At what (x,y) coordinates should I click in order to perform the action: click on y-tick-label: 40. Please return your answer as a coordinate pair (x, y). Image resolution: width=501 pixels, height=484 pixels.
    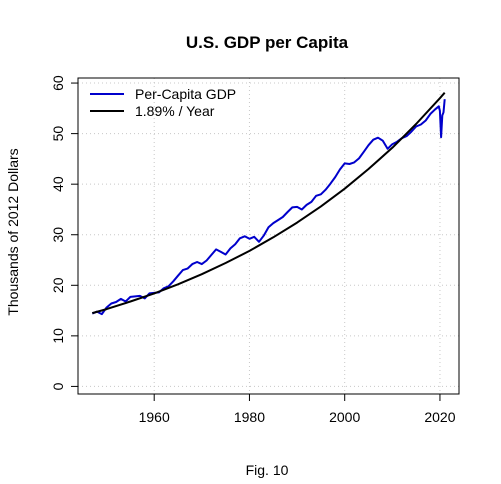
    Looking at the image, I should click on (58, 184).